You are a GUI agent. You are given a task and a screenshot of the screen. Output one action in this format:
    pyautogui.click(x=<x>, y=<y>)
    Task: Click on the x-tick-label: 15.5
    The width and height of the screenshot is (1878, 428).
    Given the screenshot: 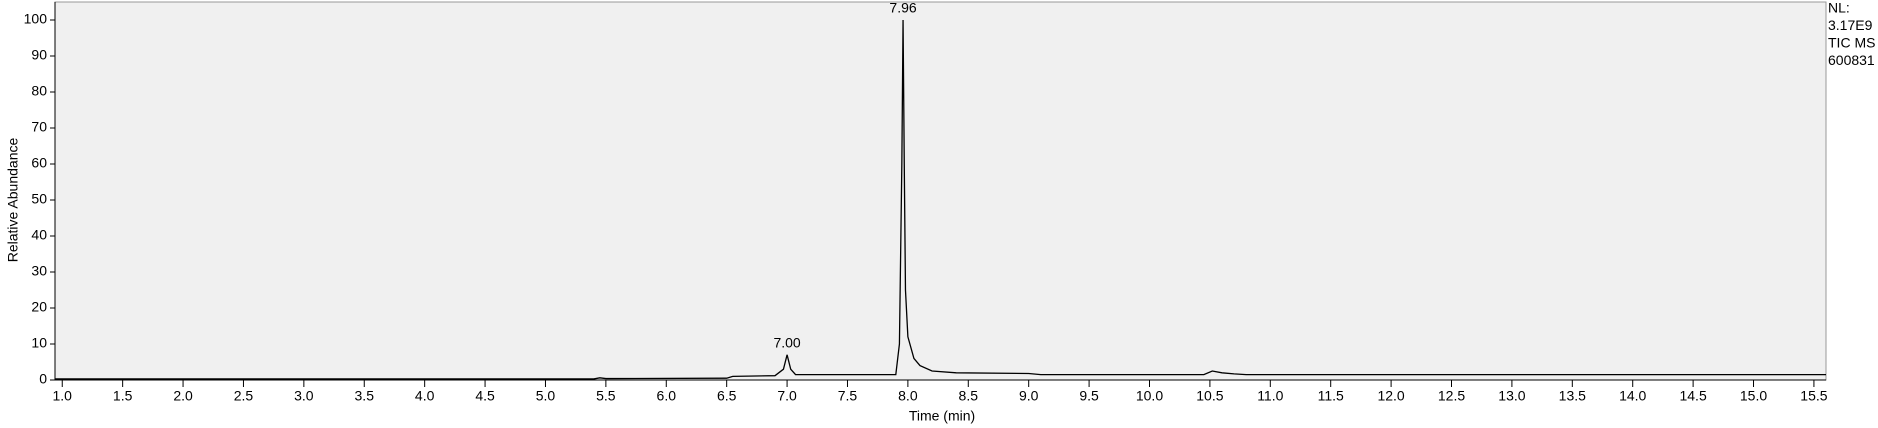 What is the action you would take?
    pyautogui.click(x=1813, y=396)
    